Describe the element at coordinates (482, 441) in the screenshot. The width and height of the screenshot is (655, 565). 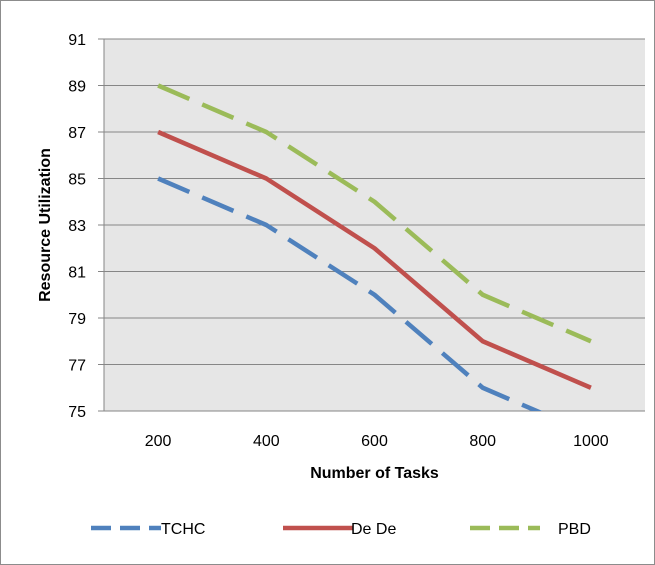
I see `x-tick-label: 800` at that location.